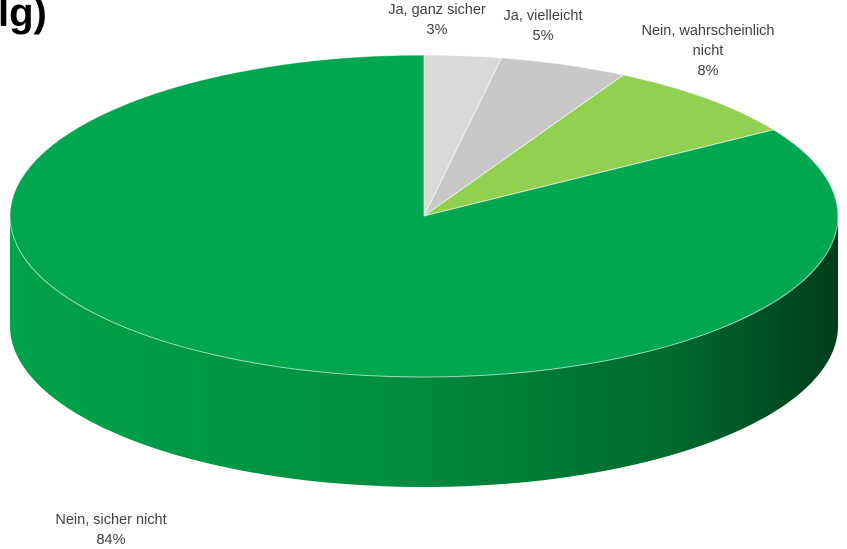 Image resolution: width=847 pixels, height=549 pixels. What do you see at coordinates (23, 17) in the screenshot?
I see `chart-title: lg)` at bounding box center [23, 17].